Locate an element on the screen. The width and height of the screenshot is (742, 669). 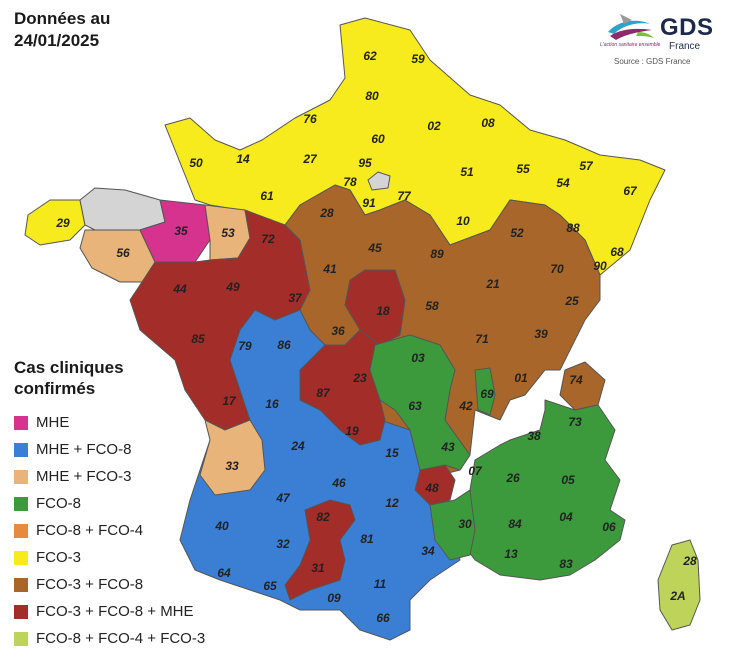
dept-label-61: 61 is located at coordinates (267, 196).